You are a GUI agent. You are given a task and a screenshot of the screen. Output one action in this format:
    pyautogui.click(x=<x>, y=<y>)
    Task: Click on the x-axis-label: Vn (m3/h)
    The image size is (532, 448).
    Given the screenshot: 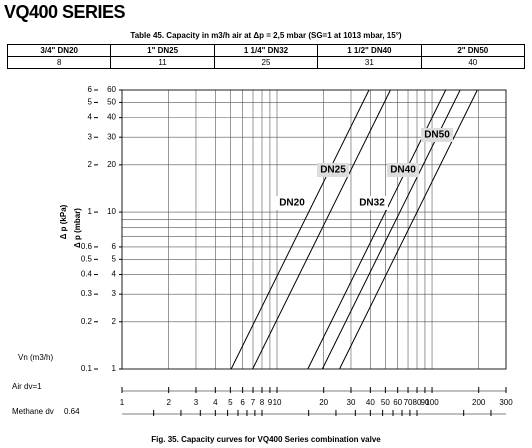 What is the action you would take?
    pyautogui.click(x=35, y=357)
    